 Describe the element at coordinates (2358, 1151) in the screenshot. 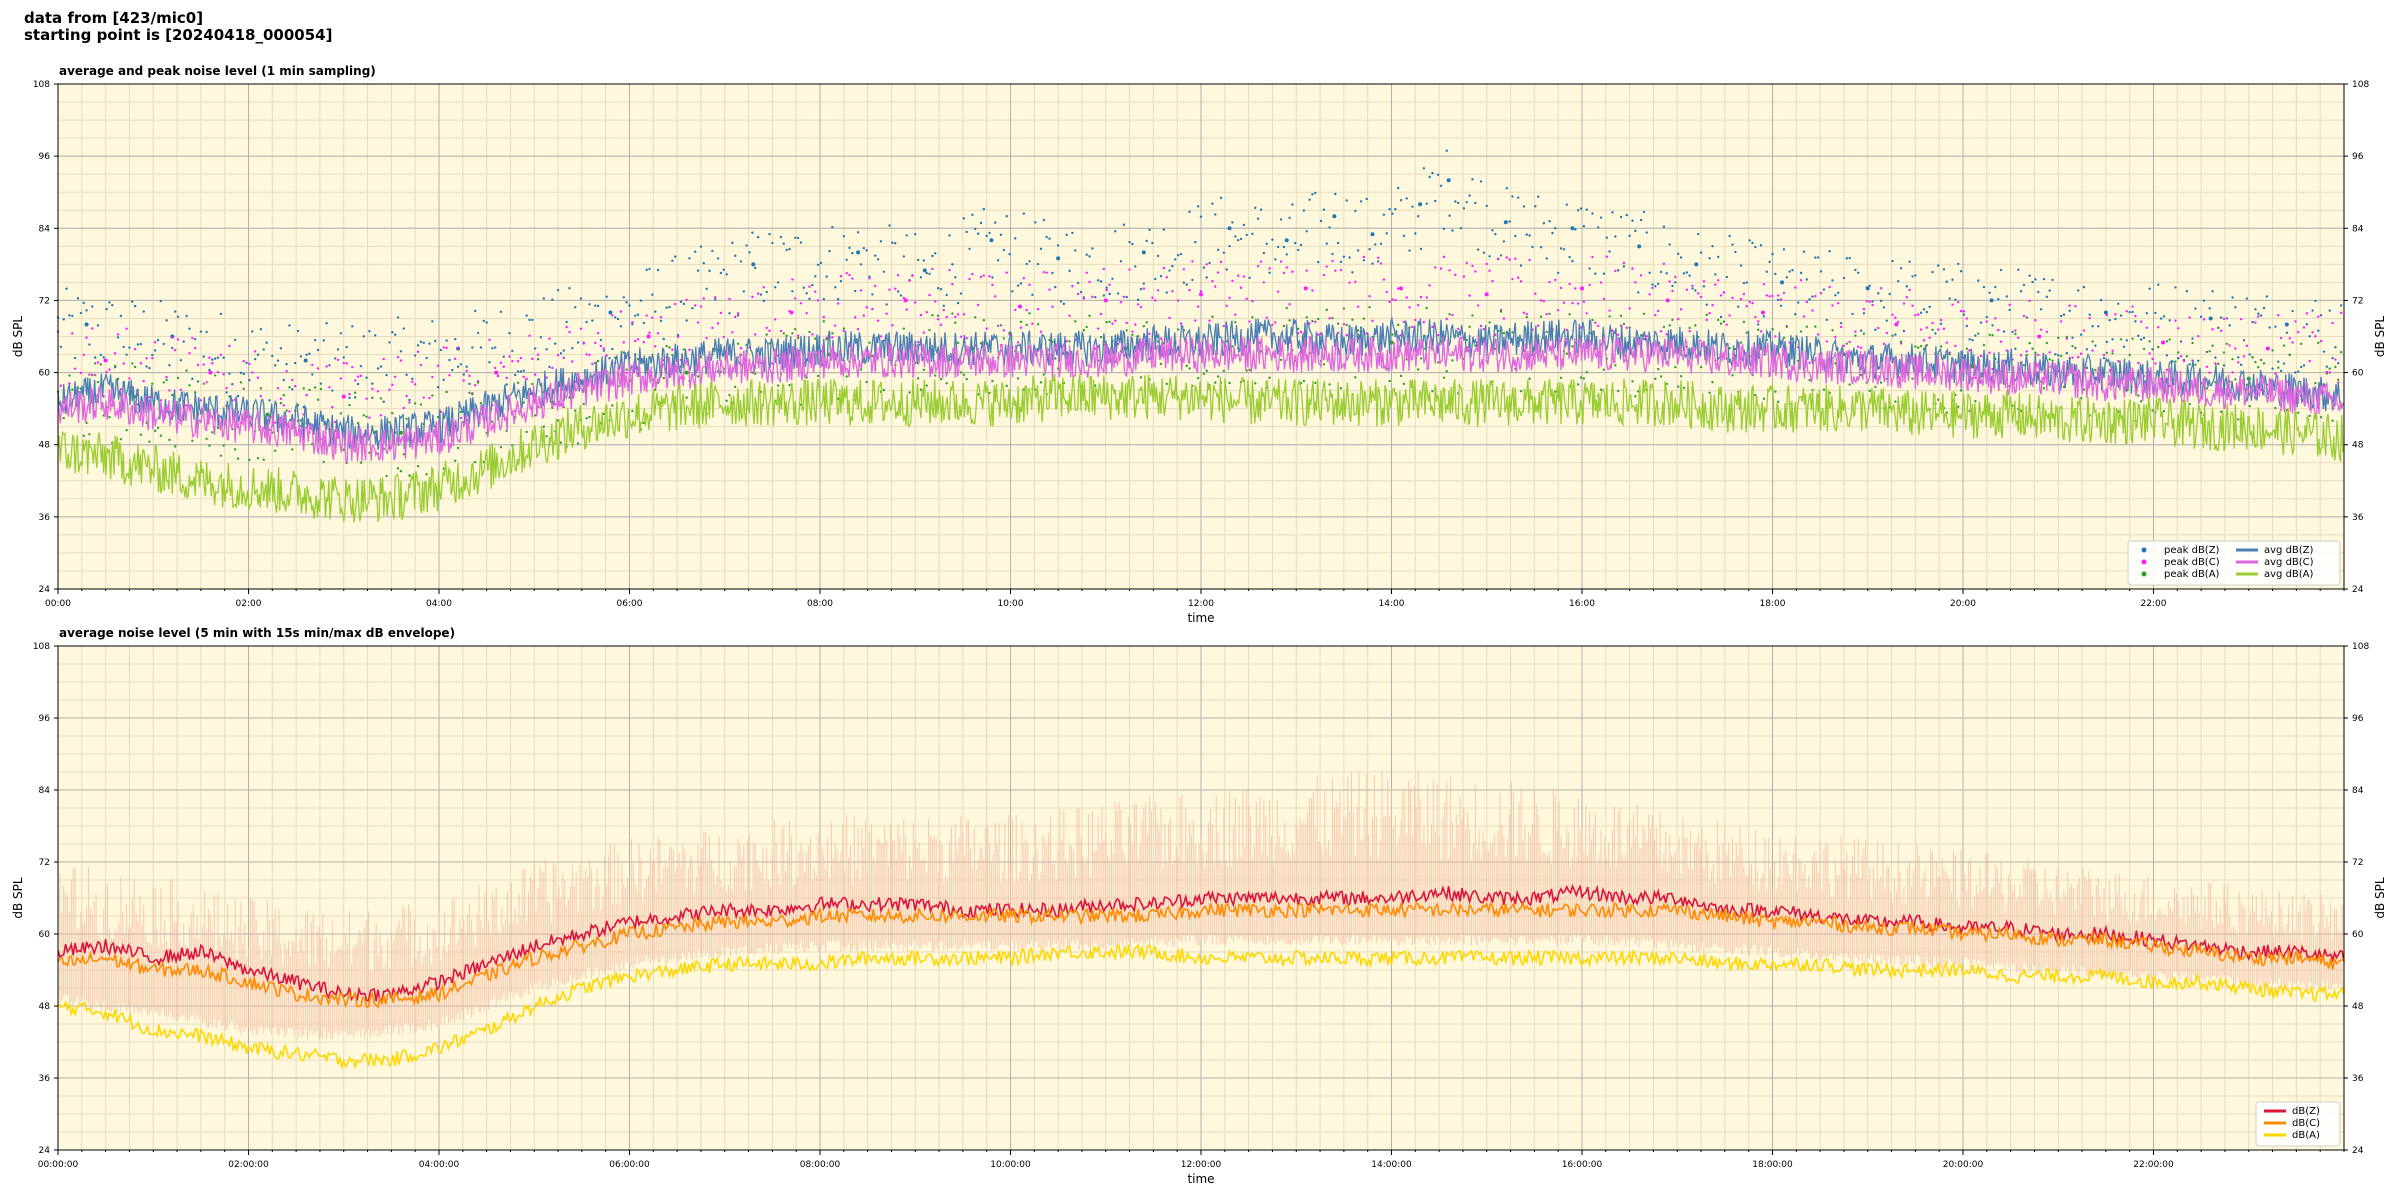

I see `y-tick-label-right: 24` at that location.